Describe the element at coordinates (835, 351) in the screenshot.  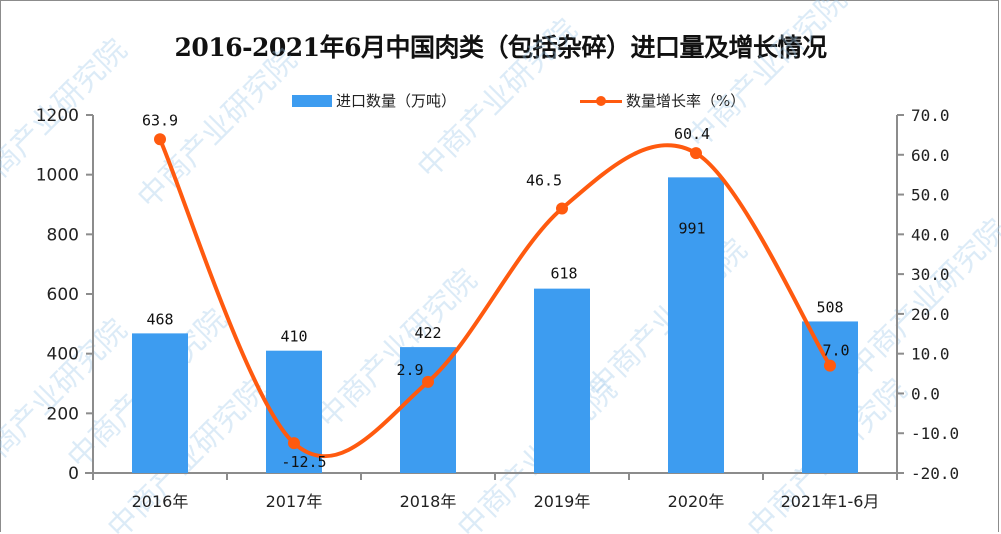
I see `rate-value-label: 7.0` at that location.